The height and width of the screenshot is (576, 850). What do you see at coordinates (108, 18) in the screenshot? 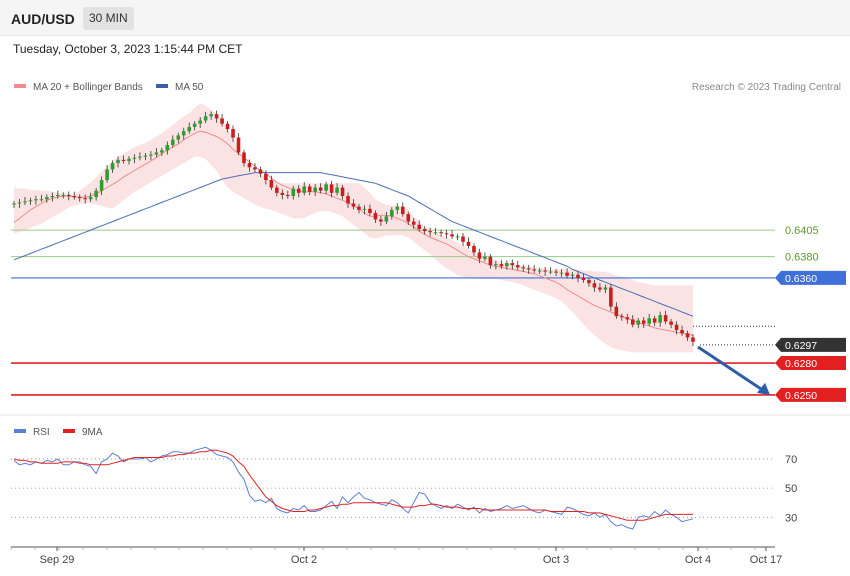
I see `timeframe-badge: 30 MIN` at bounding box center [108, 18].